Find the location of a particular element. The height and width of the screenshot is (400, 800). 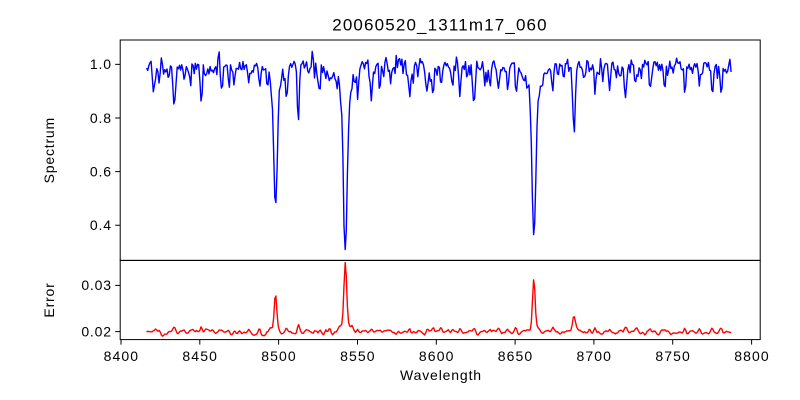

svg-text: 8600 is located at coordinates (437, 356).